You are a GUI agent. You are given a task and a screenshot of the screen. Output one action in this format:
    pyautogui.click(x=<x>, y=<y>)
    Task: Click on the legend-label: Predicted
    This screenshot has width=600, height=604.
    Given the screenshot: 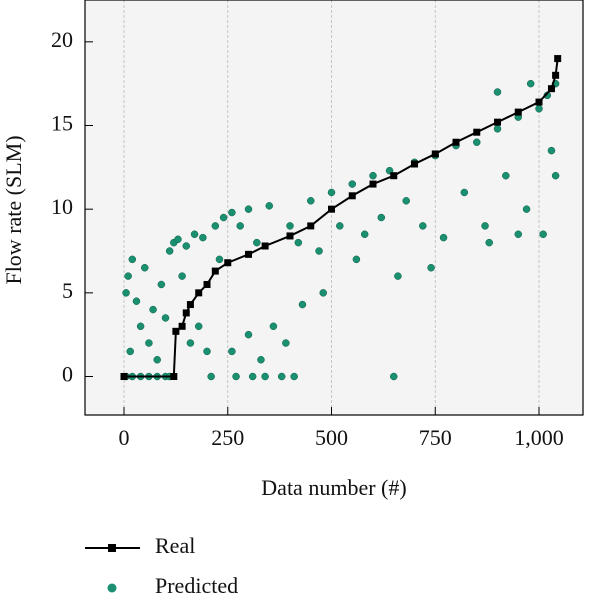 What is the action you would take?
    pyautogui.click(x=196, y=585)
    